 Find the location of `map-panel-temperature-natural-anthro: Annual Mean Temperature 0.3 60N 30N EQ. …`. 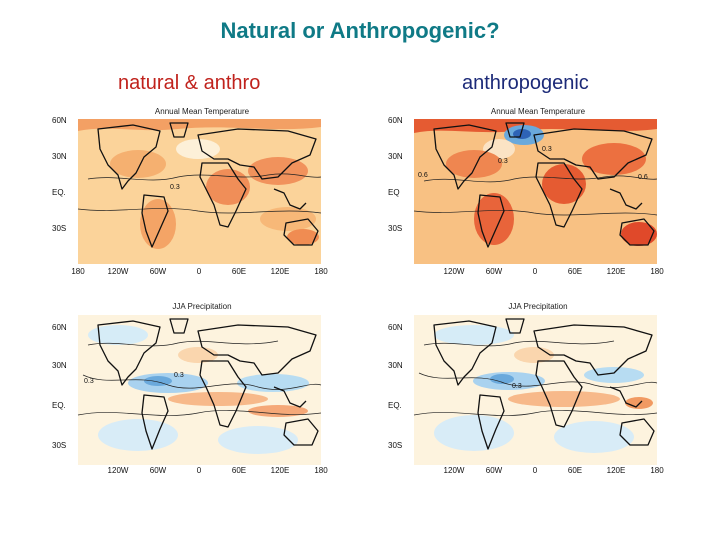

map-panel-temperature-natural-anthro: Annual Mean Temperature 0.3 60N 30N EQ. … is located at coordinates (193, 189).